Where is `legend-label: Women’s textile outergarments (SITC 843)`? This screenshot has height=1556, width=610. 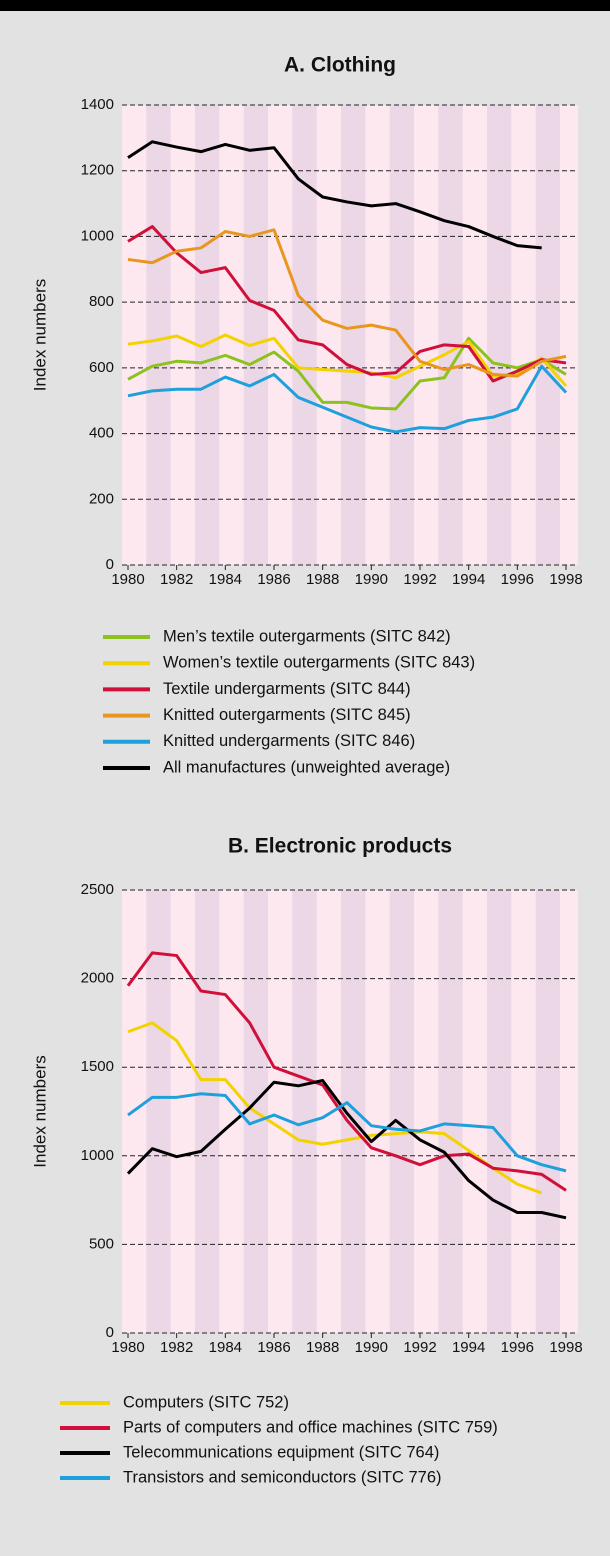 legend-label: Women’s textile outergarments (SITC 843) is located at coordinates (319, 663).